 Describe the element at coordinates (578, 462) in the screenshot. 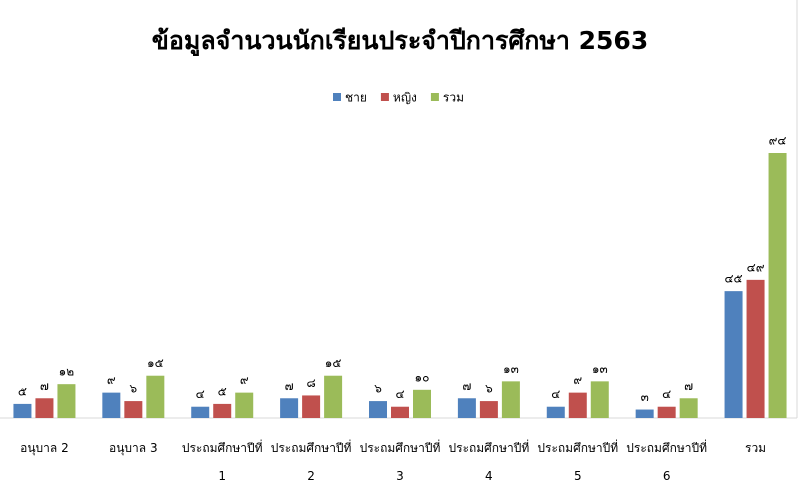

I see `x-tick-label: ประถมศึกษาปีที่ 5` at that location.